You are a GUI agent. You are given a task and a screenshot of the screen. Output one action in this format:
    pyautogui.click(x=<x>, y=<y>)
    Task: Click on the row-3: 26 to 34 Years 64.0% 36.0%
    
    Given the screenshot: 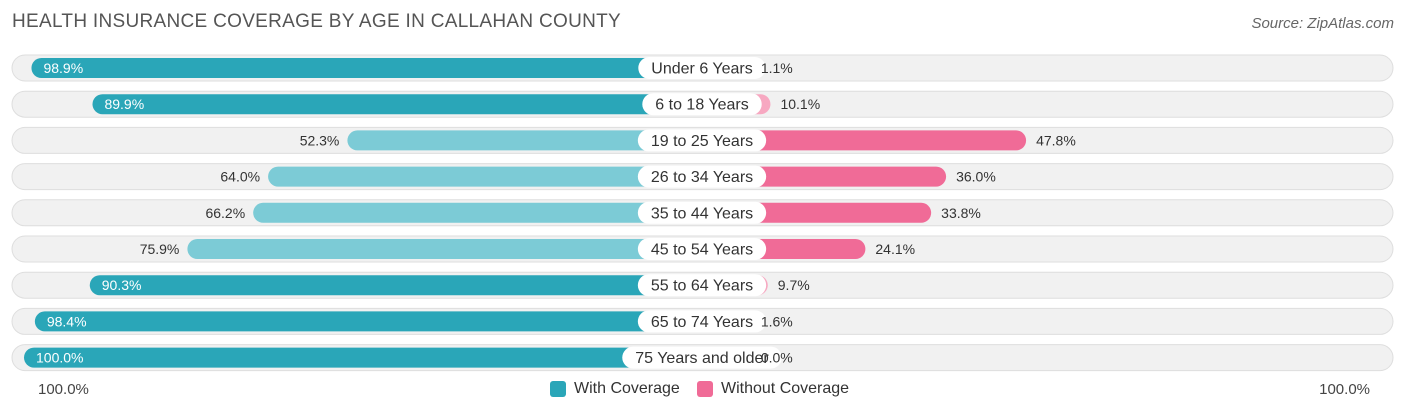 What is the action you would take?
    pyautogui.click(x=702, y=177)
    